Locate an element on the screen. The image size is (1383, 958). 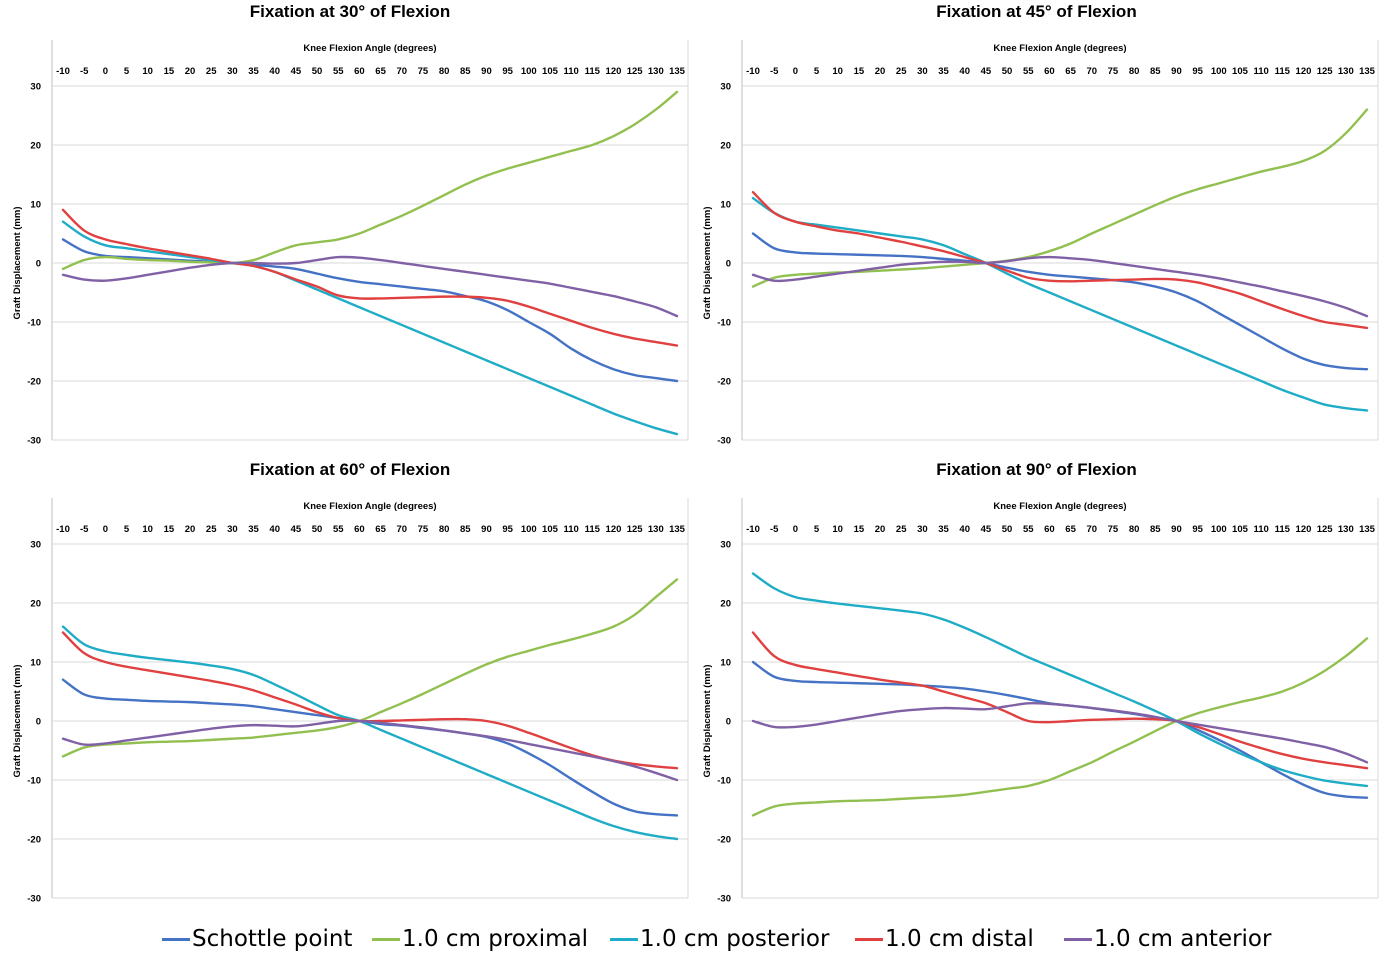
legend-item-schottle-point: Schottle point is located at coordinates (257, 939).